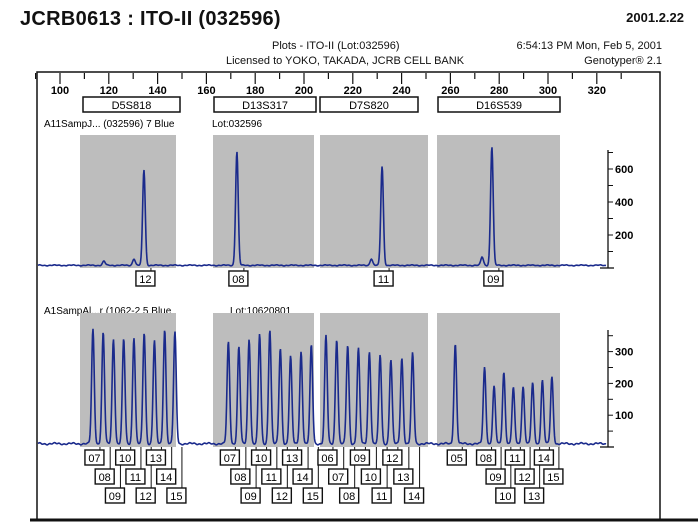 This screenshot has height=524, width=698. I want to click on panel-sample-label: A1SampAl...r (1062-2 5 Blue, so click(108, 311).